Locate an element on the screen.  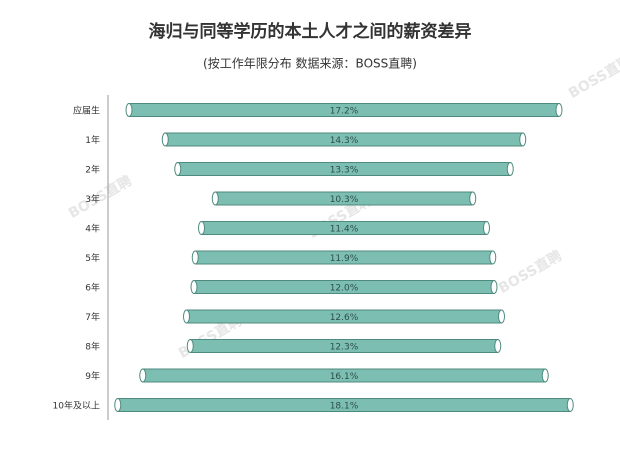
category-label: 2年 is located at coordinates (92, 170).